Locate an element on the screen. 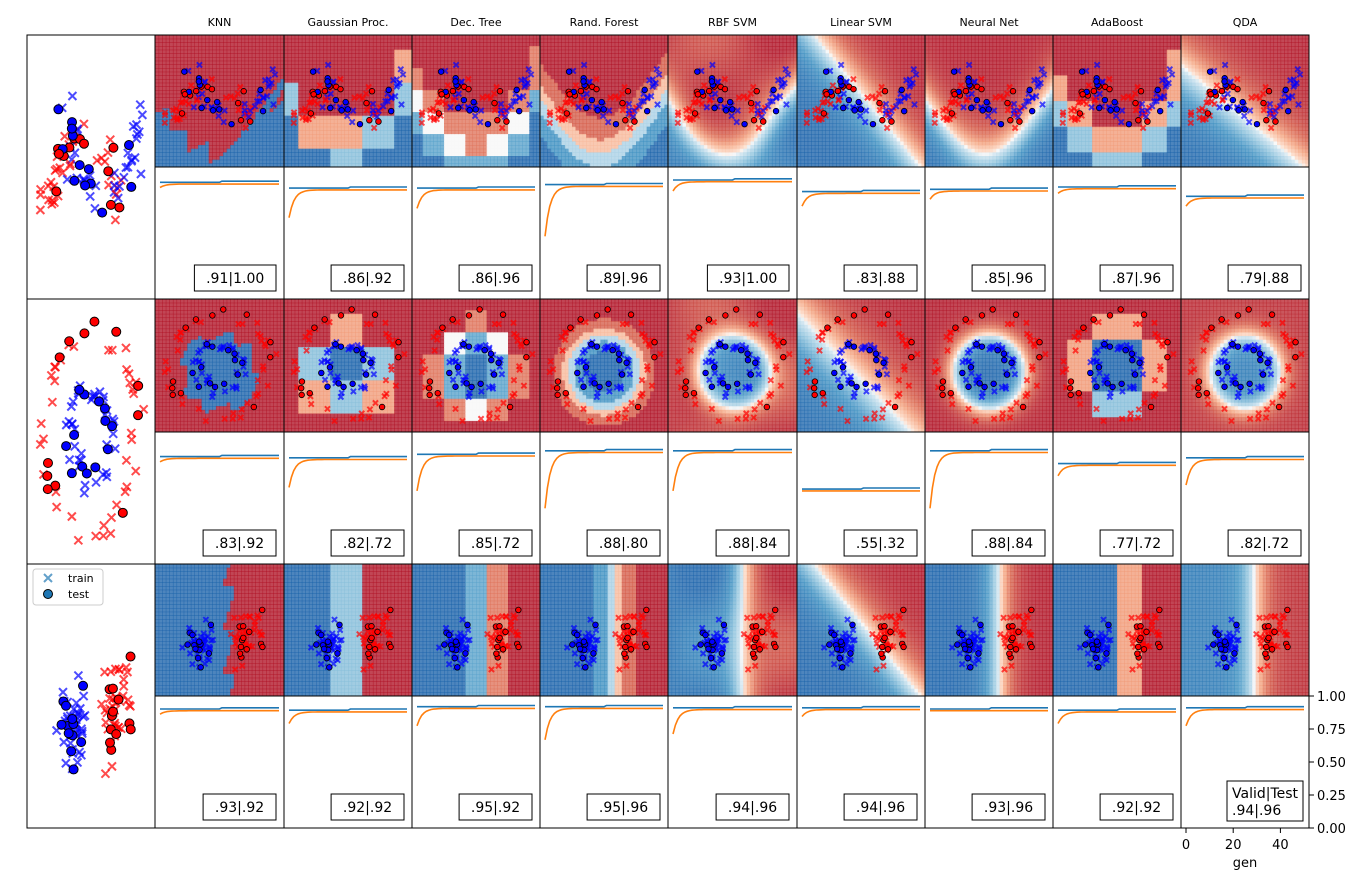  train-point-blue is located at coordinates (139, 132).